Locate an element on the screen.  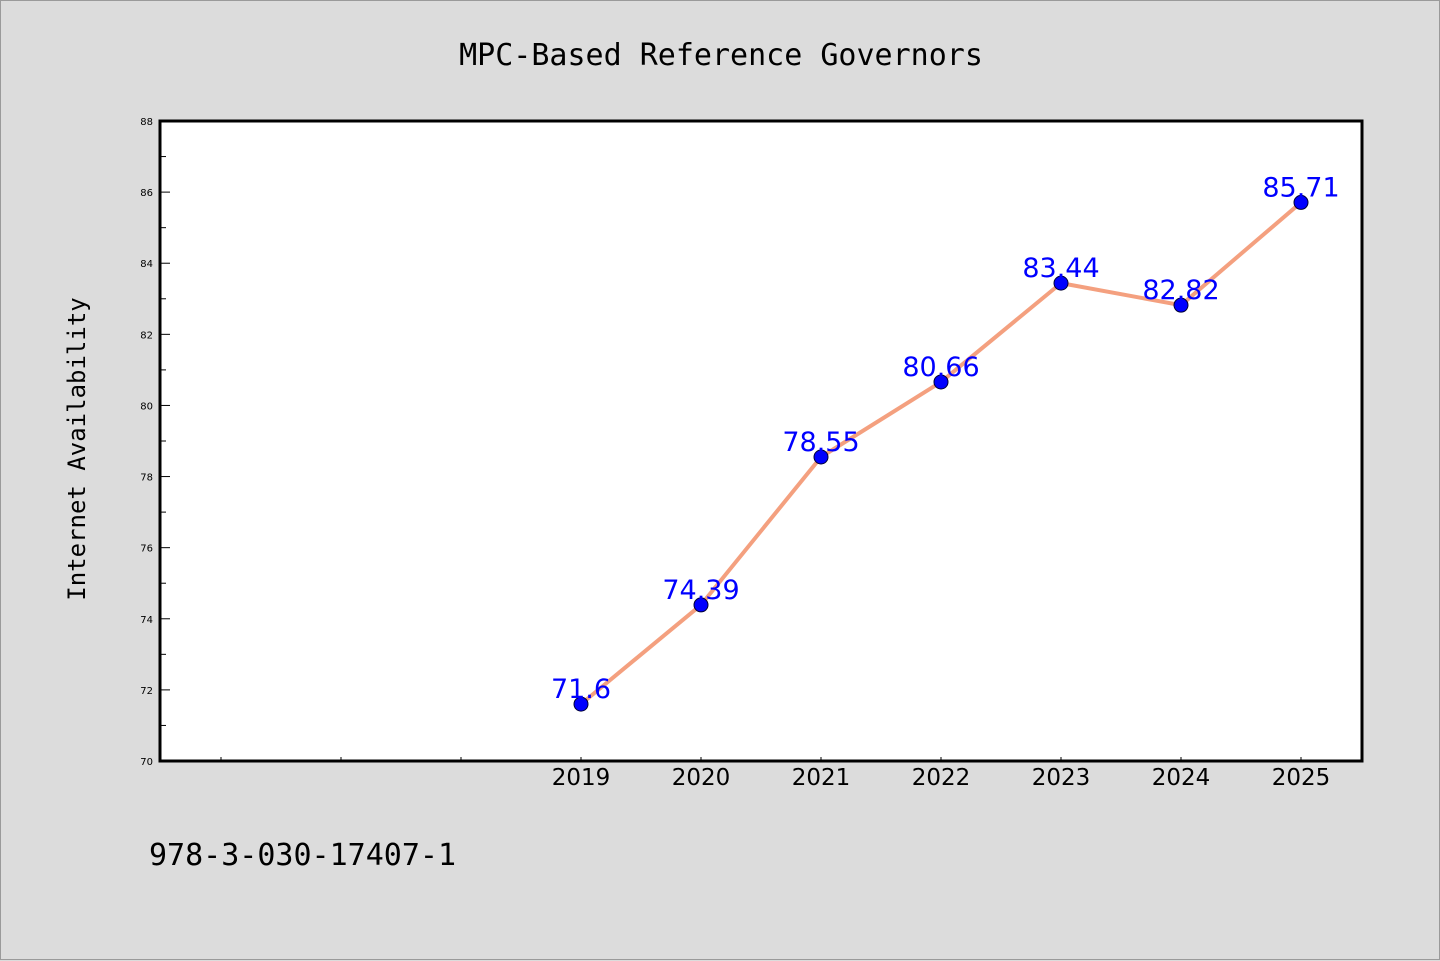
x-tick-label: 2023 is located at coordinates (1061, 778).